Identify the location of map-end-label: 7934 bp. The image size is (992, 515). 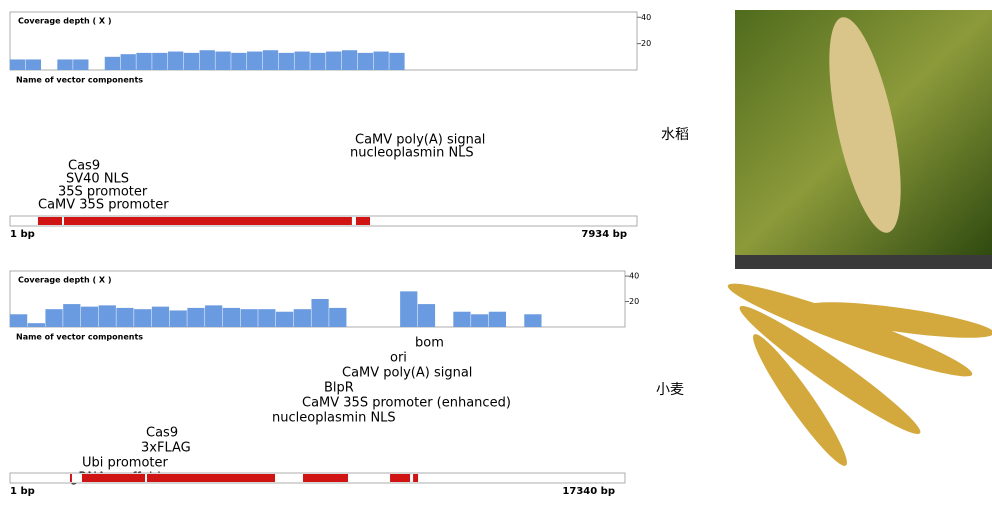
(604, 234).